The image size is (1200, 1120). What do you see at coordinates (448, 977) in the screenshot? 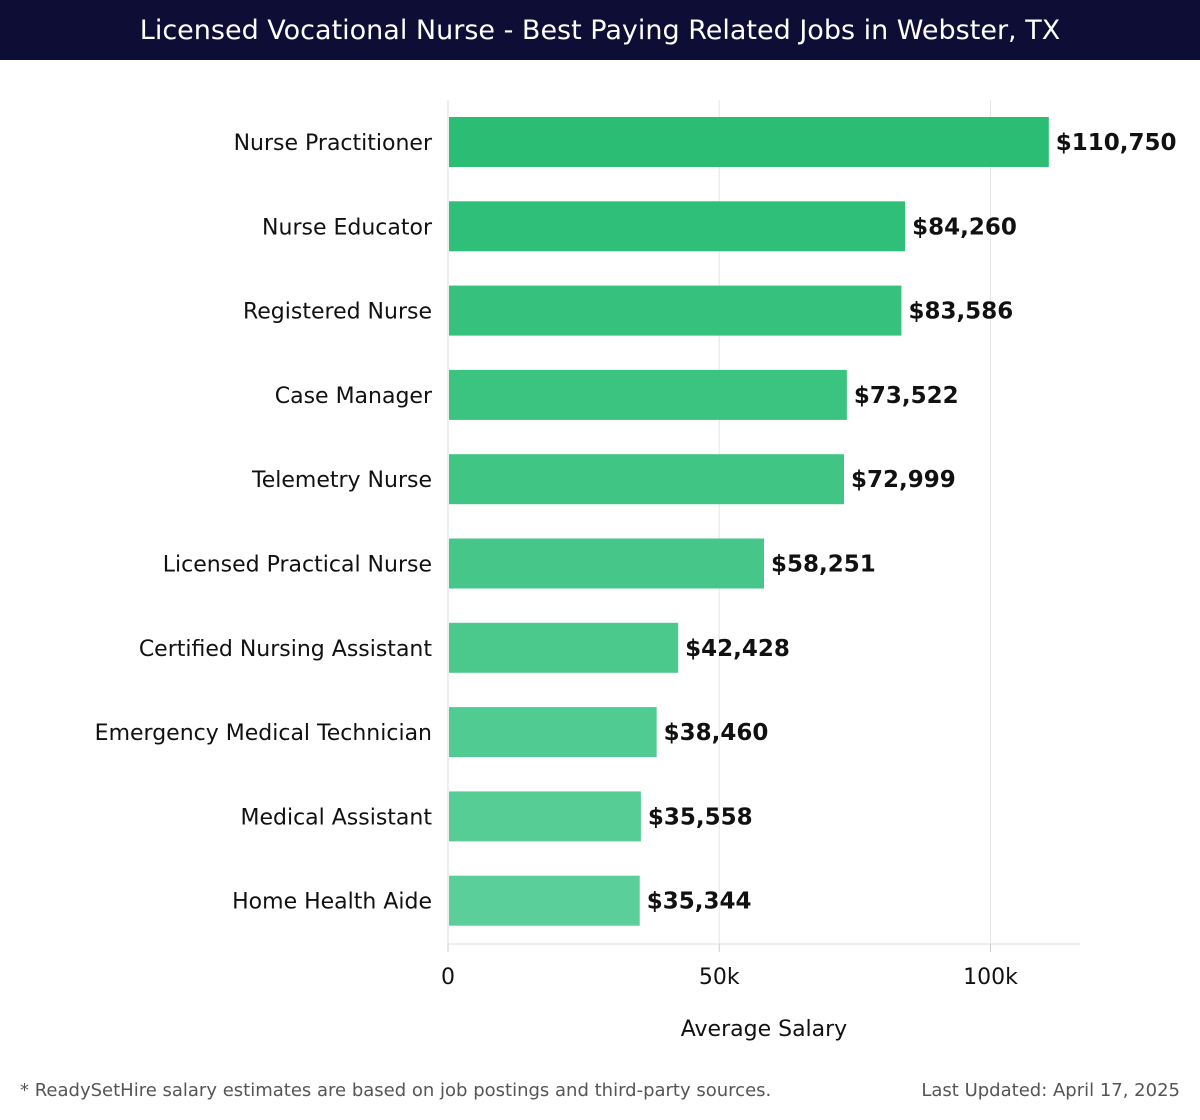
I see `x-tick-label-0: 0` at bounding box center [448, 977].